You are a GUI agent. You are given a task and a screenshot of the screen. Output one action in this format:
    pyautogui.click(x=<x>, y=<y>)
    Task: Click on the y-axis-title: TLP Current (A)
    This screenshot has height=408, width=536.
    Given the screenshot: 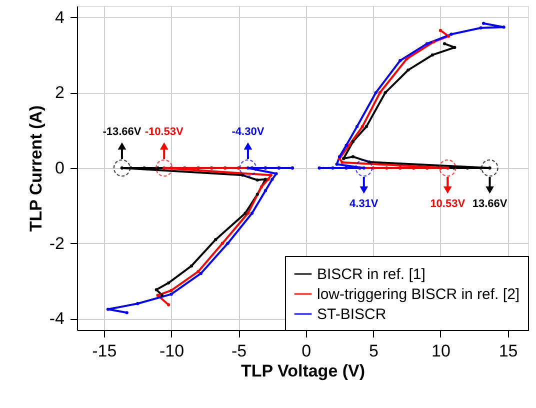 What is the action you would take?
    pyautogui.click(x=36, y=168)
    